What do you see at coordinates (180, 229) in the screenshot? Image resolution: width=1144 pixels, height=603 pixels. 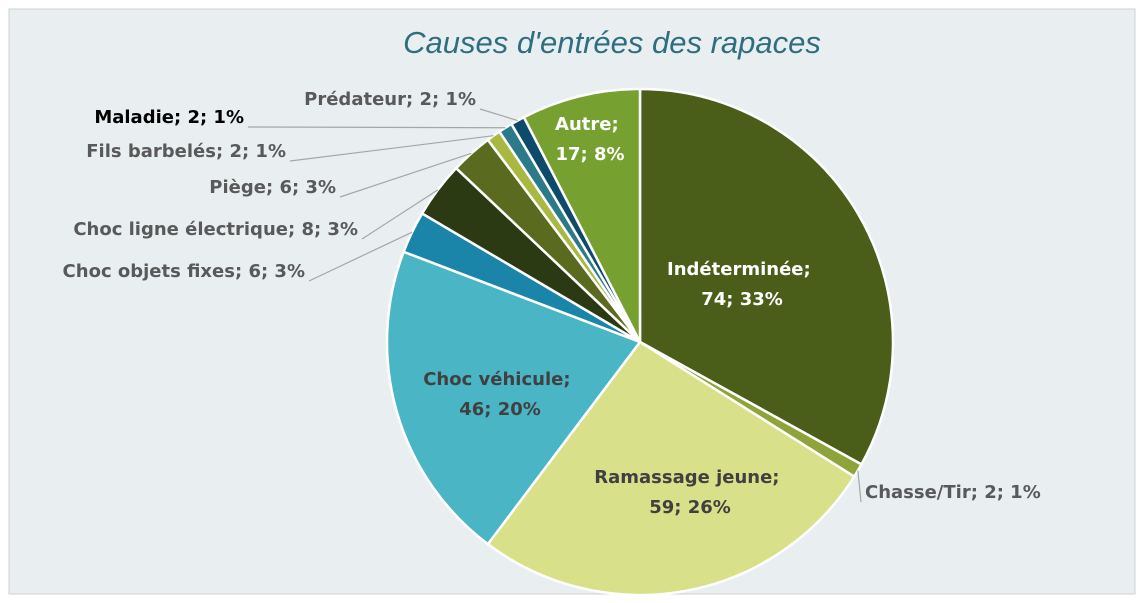 I see `label-category: Choc ligne électrique` at bounding box center [180, 229].